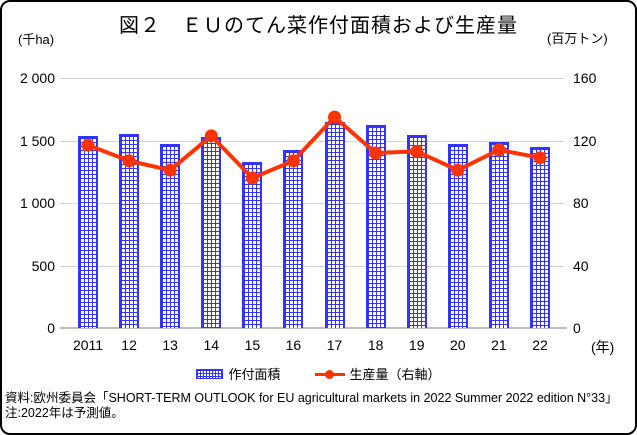 The image size is (637, 435). What do you see at coordinates (603, 347) in the screenshot?
I see `x-axis-unit-label: (年)` at bounding box center [603, 347].